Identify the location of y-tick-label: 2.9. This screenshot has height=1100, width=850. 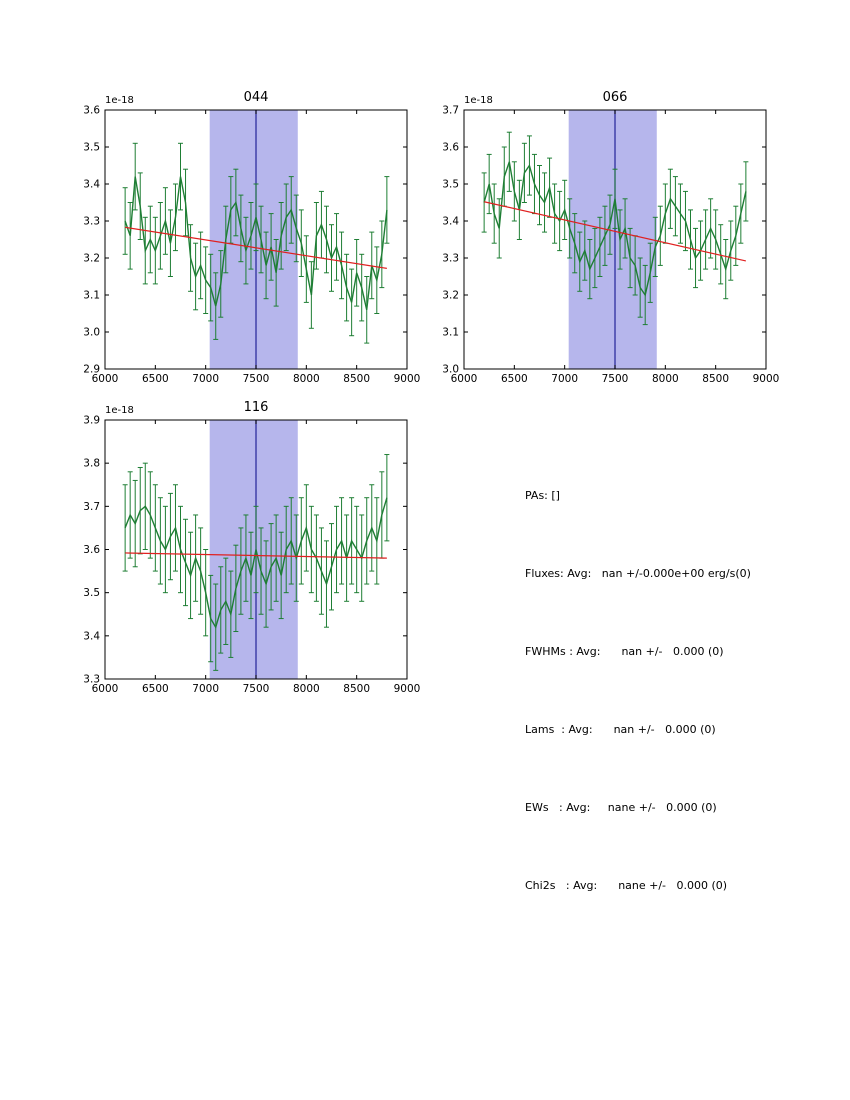
(91, 370).